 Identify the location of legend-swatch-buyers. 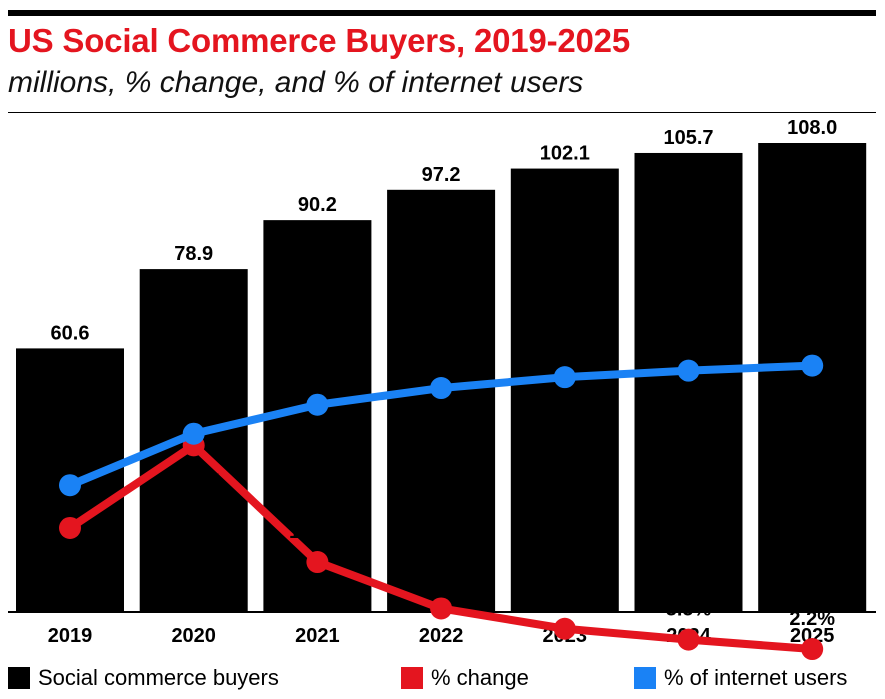
(19, 678).